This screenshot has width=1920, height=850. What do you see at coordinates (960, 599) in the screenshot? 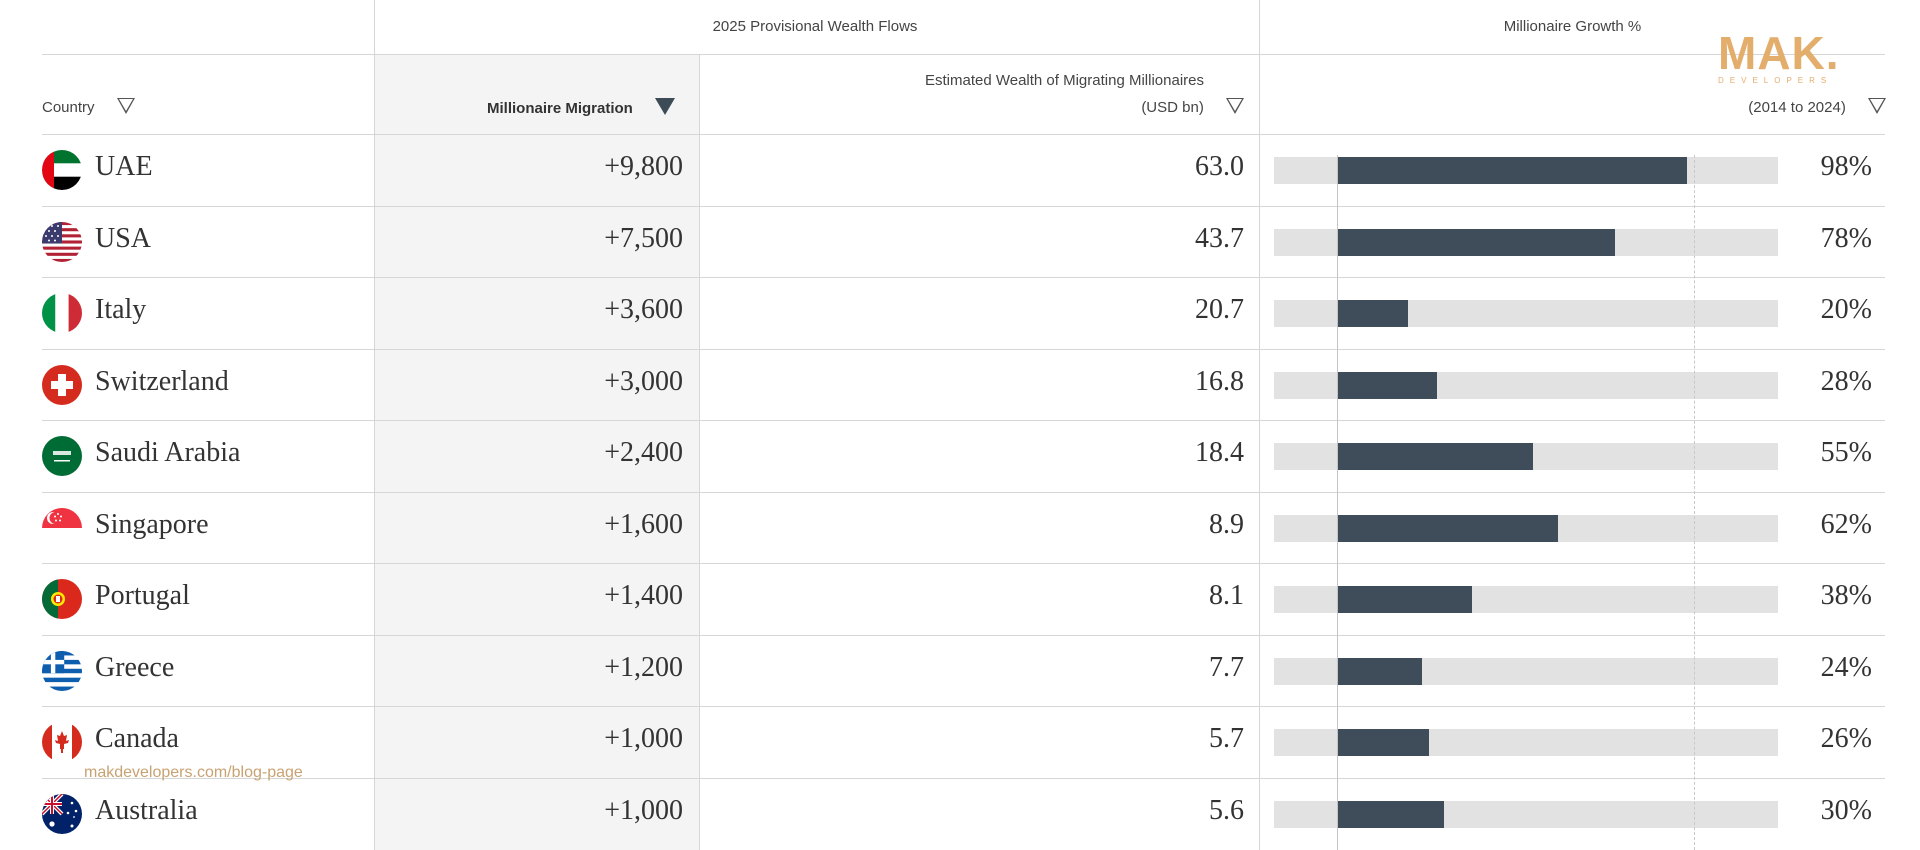
I see `table-row: Portugal +1,400 8.1 38%` at bounding box center [960, 599].